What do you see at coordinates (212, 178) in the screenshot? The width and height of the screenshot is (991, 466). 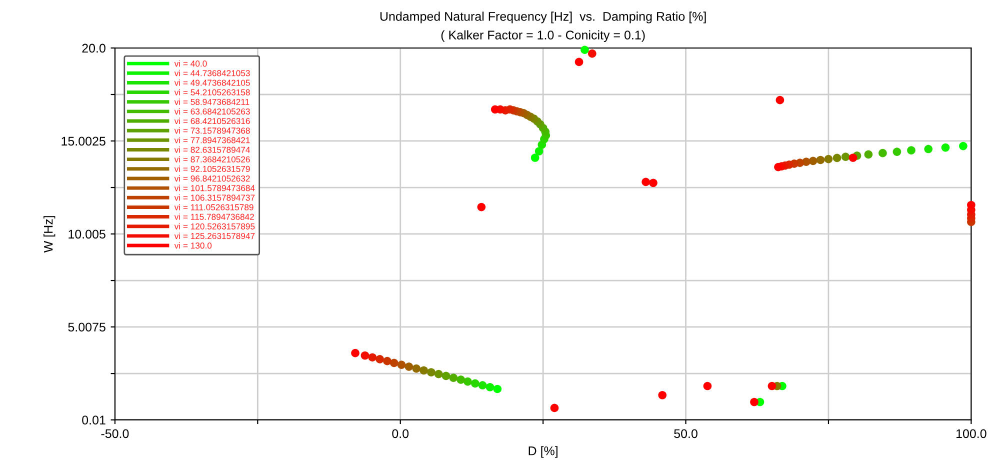 I see `legend-label: vi = 96.8421052632` at bounding box center [212, 178].